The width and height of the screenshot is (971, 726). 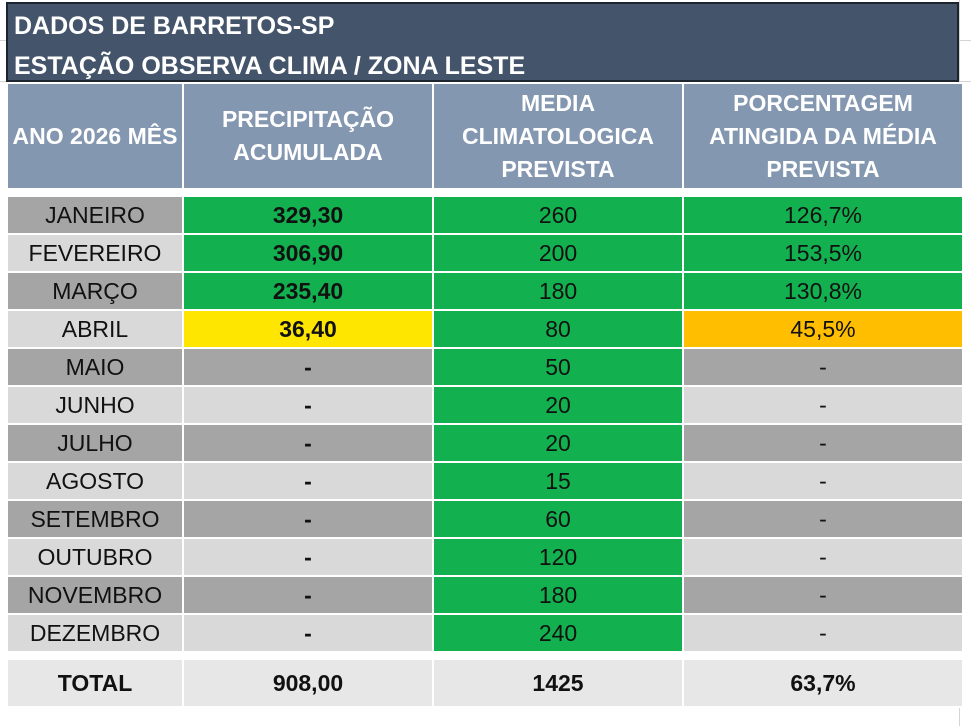 What do you see at coordinates (823, 253) in the screenshot?
I see `pct-cell: 153,5%` at bounding box center [823, 253].